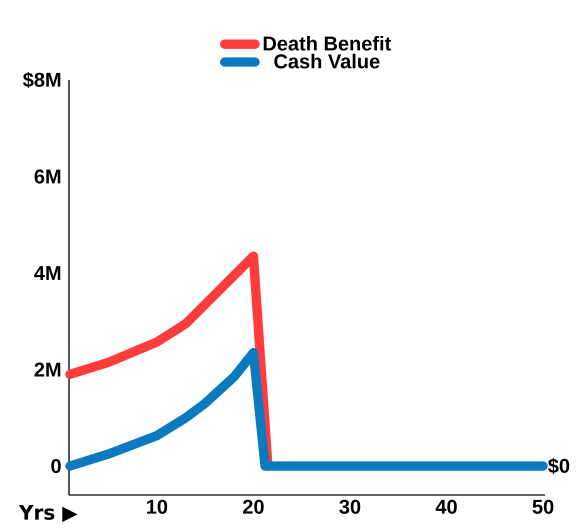 The height and width of the screenshot is (531, 587). I want to click on annotation: $0, so click(559, 466).